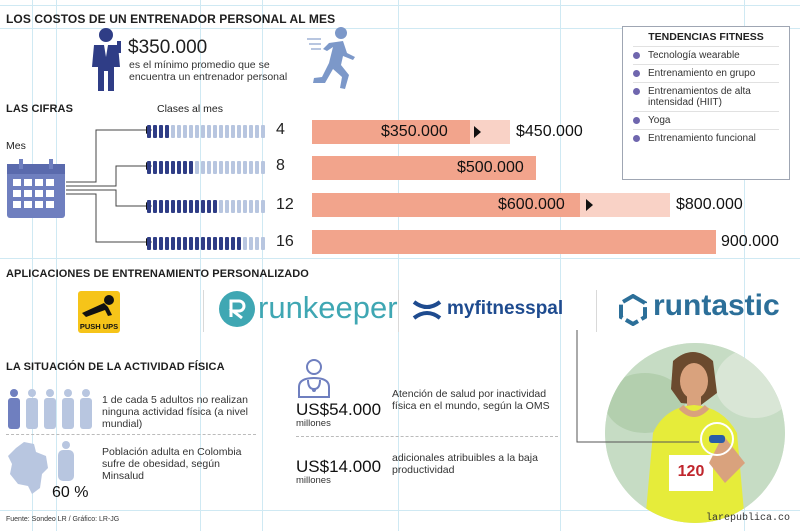 This screenshot has height=531, width=800. What do you see at coordinates (427, 310) in the screenshot?
I see `under-armour-logo-icon` at bounding box center [427, 310].